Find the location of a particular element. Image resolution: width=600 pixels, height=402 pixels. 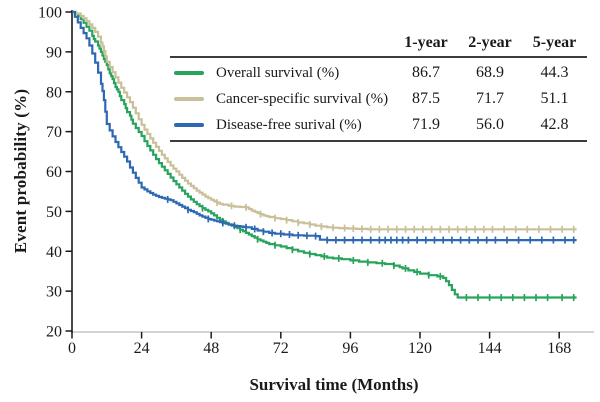

cancer-specific-1yr-value: 87.5 is located at coordinates (426, 98).